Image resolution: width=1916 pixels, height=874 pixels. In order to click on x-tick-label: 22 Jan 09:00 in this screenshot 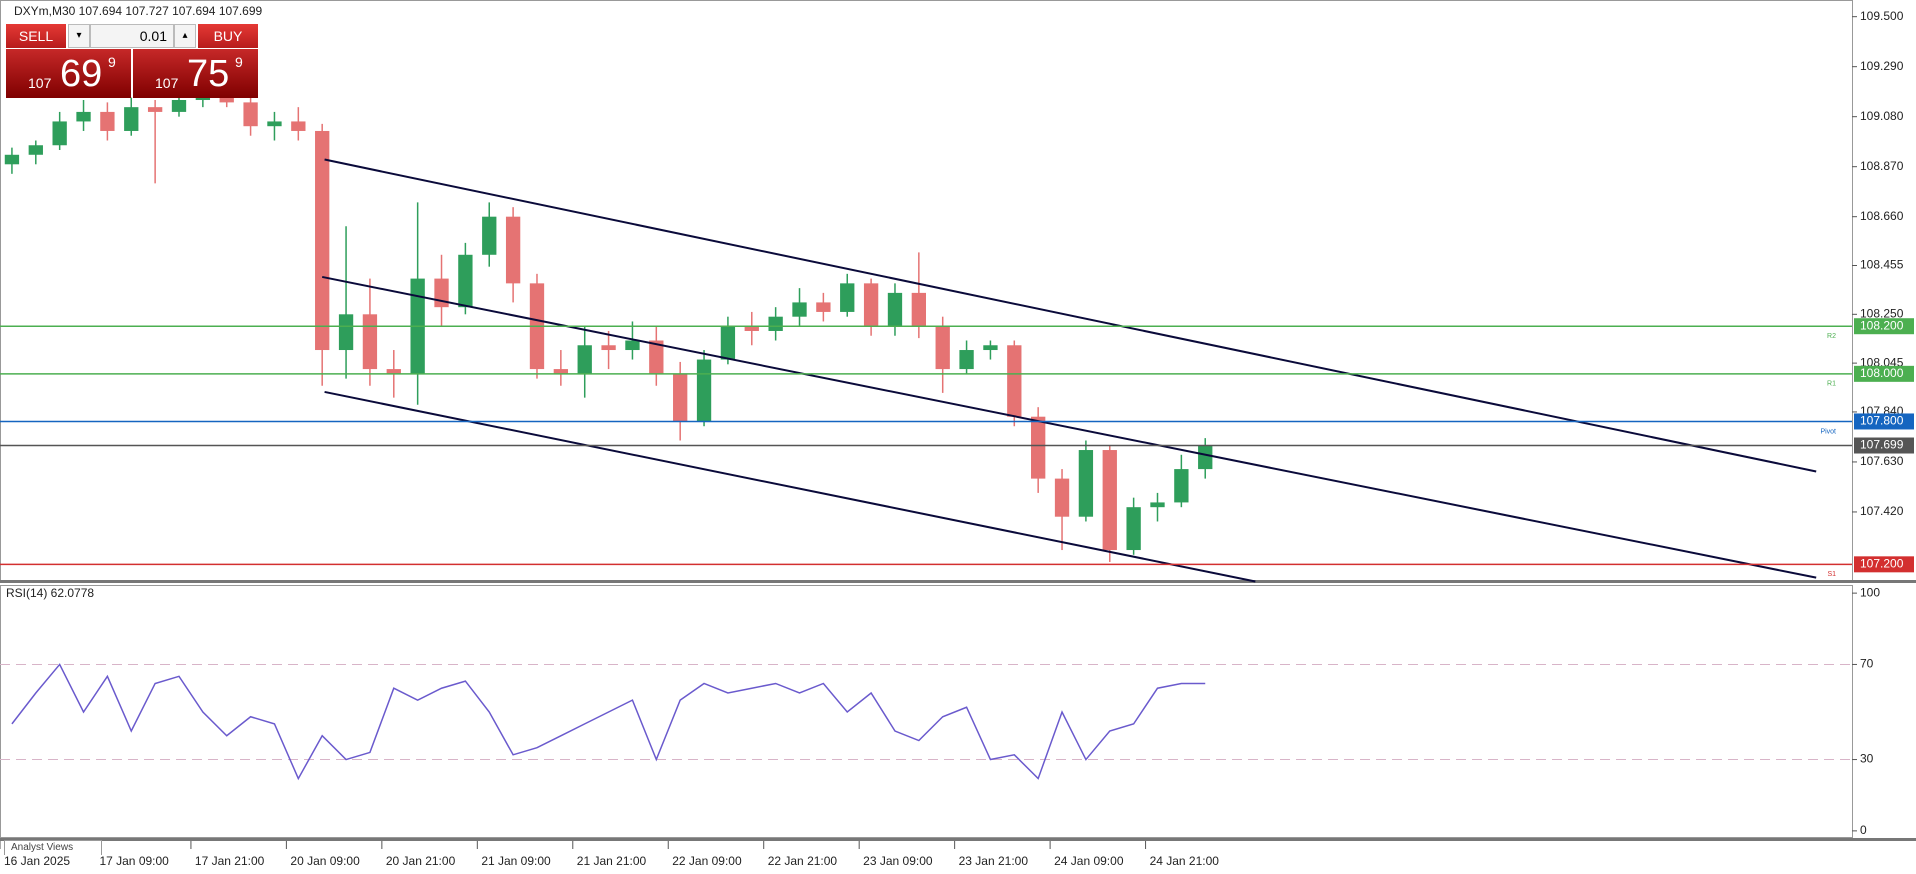, I will do `click(707, 861)`.